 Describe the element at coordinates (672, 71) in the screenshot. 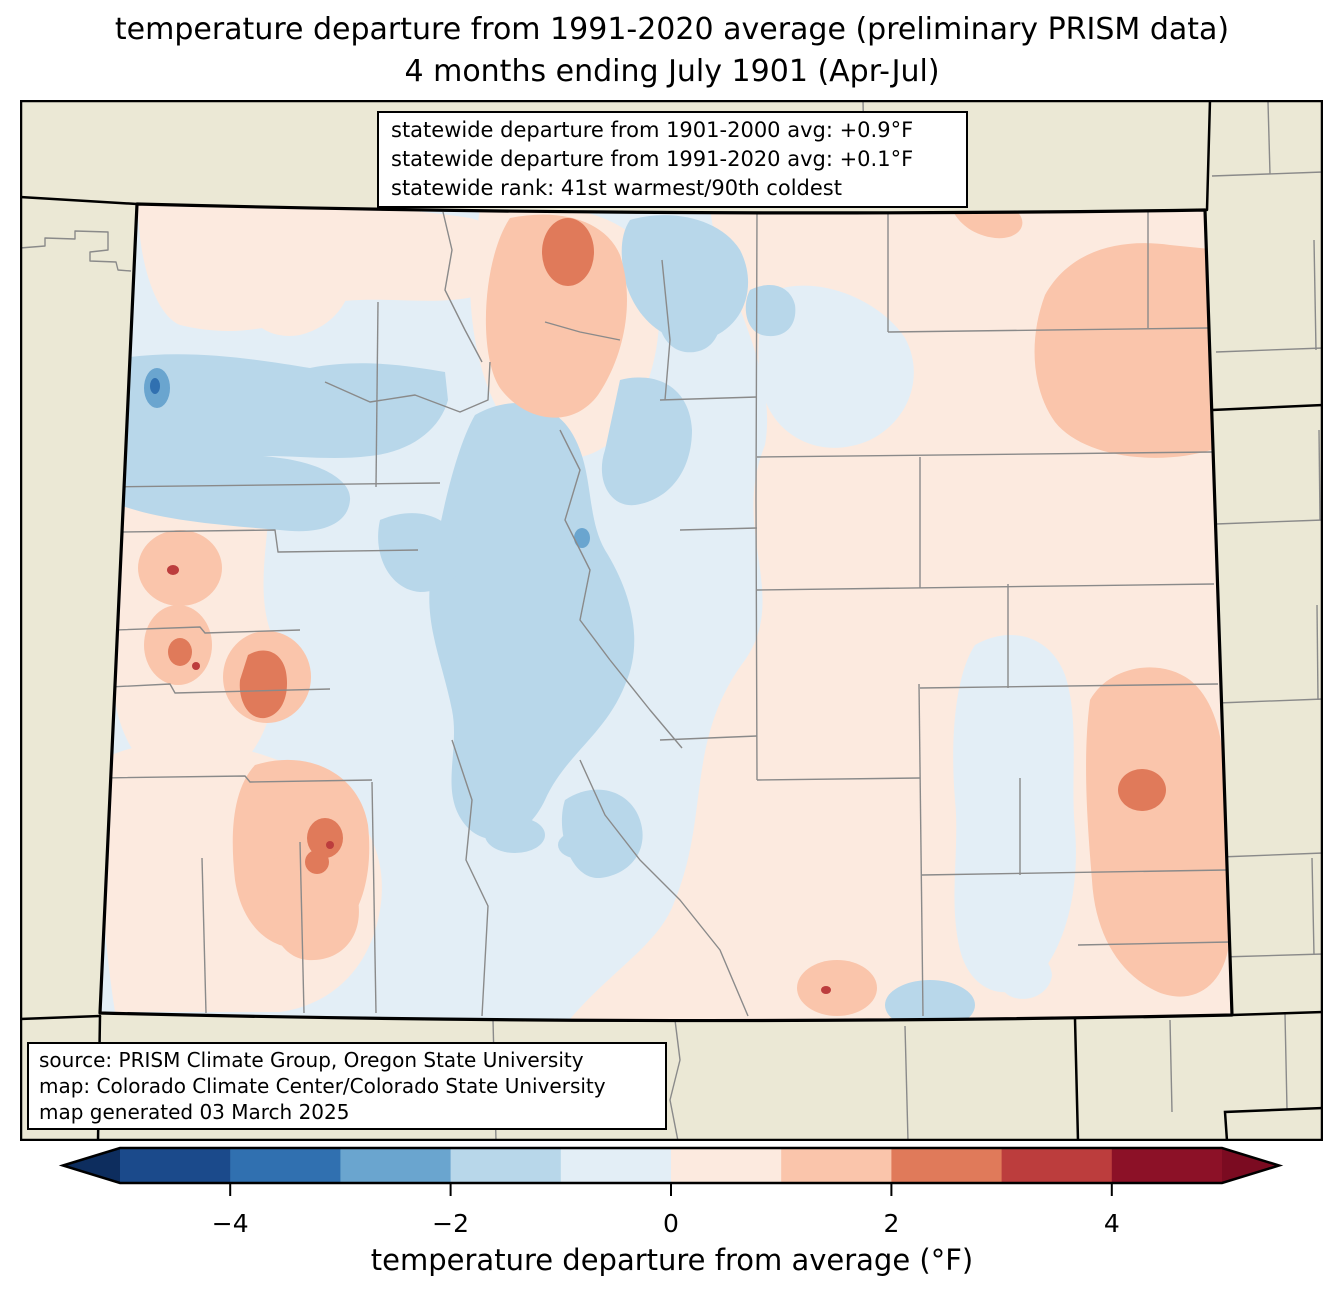

I see `title-line-2: 4 months ending July 1901 (Apr-Jul)` at that location.